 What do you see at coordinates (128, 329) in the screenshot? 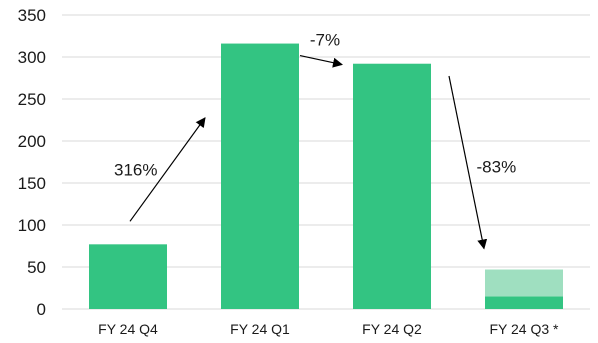
I see `x-tick-label: FY 24 Q4` at bounding box center [128, 329].